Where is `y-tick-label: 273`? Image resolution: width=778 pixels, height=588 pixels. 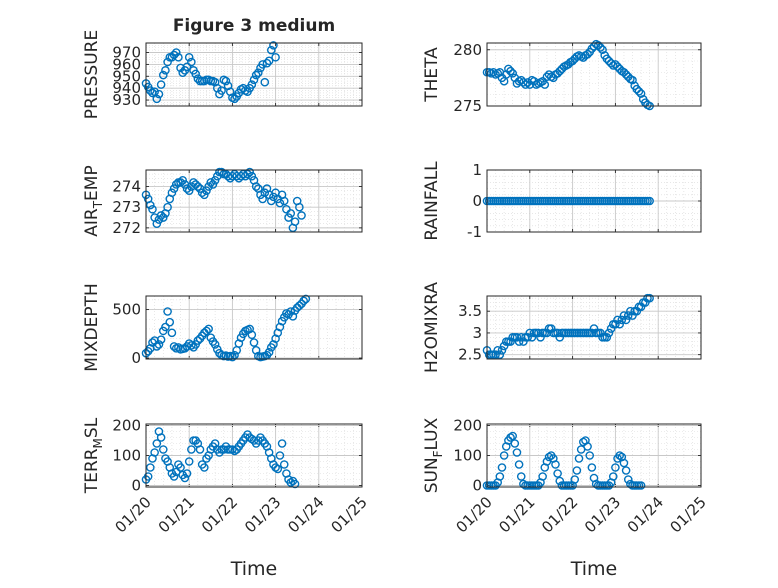 y-tick-label: 273 is located at coordinates (126, 207).